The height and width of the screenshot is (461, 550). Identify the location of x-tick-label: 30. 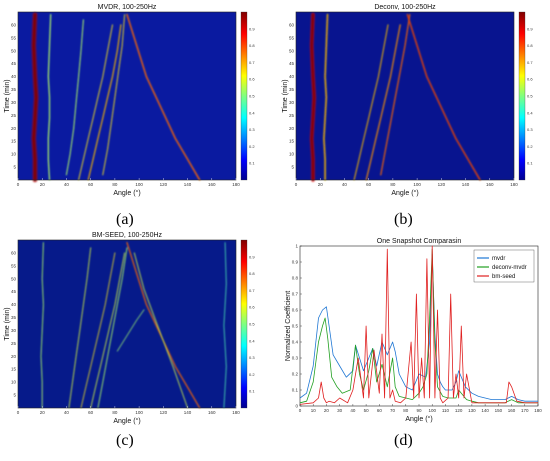
(340, 410).